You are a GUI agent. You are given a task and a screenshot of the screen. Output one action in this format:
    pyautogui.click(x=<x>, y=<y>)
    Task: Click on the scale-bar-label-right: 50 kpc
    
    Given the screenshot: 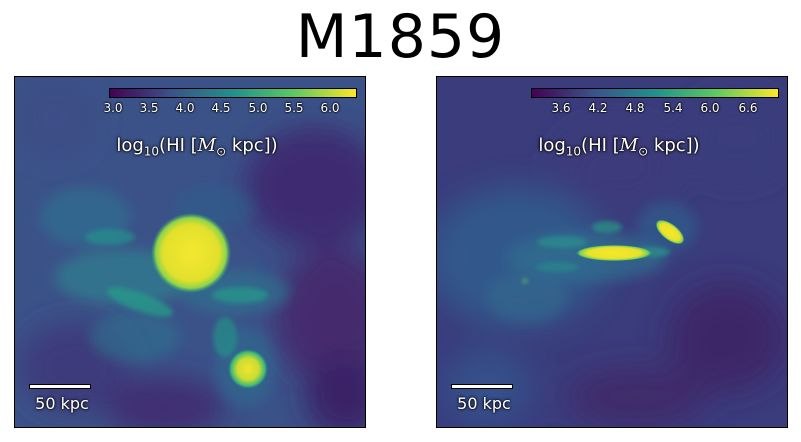 What is the action you would take?
    pyautogui.click(x=484, y=403)
    